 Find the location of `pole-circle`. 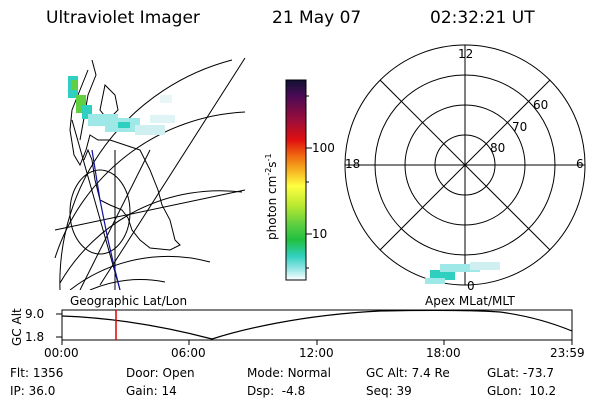

pole-circle is located at coordinates (100, 212).